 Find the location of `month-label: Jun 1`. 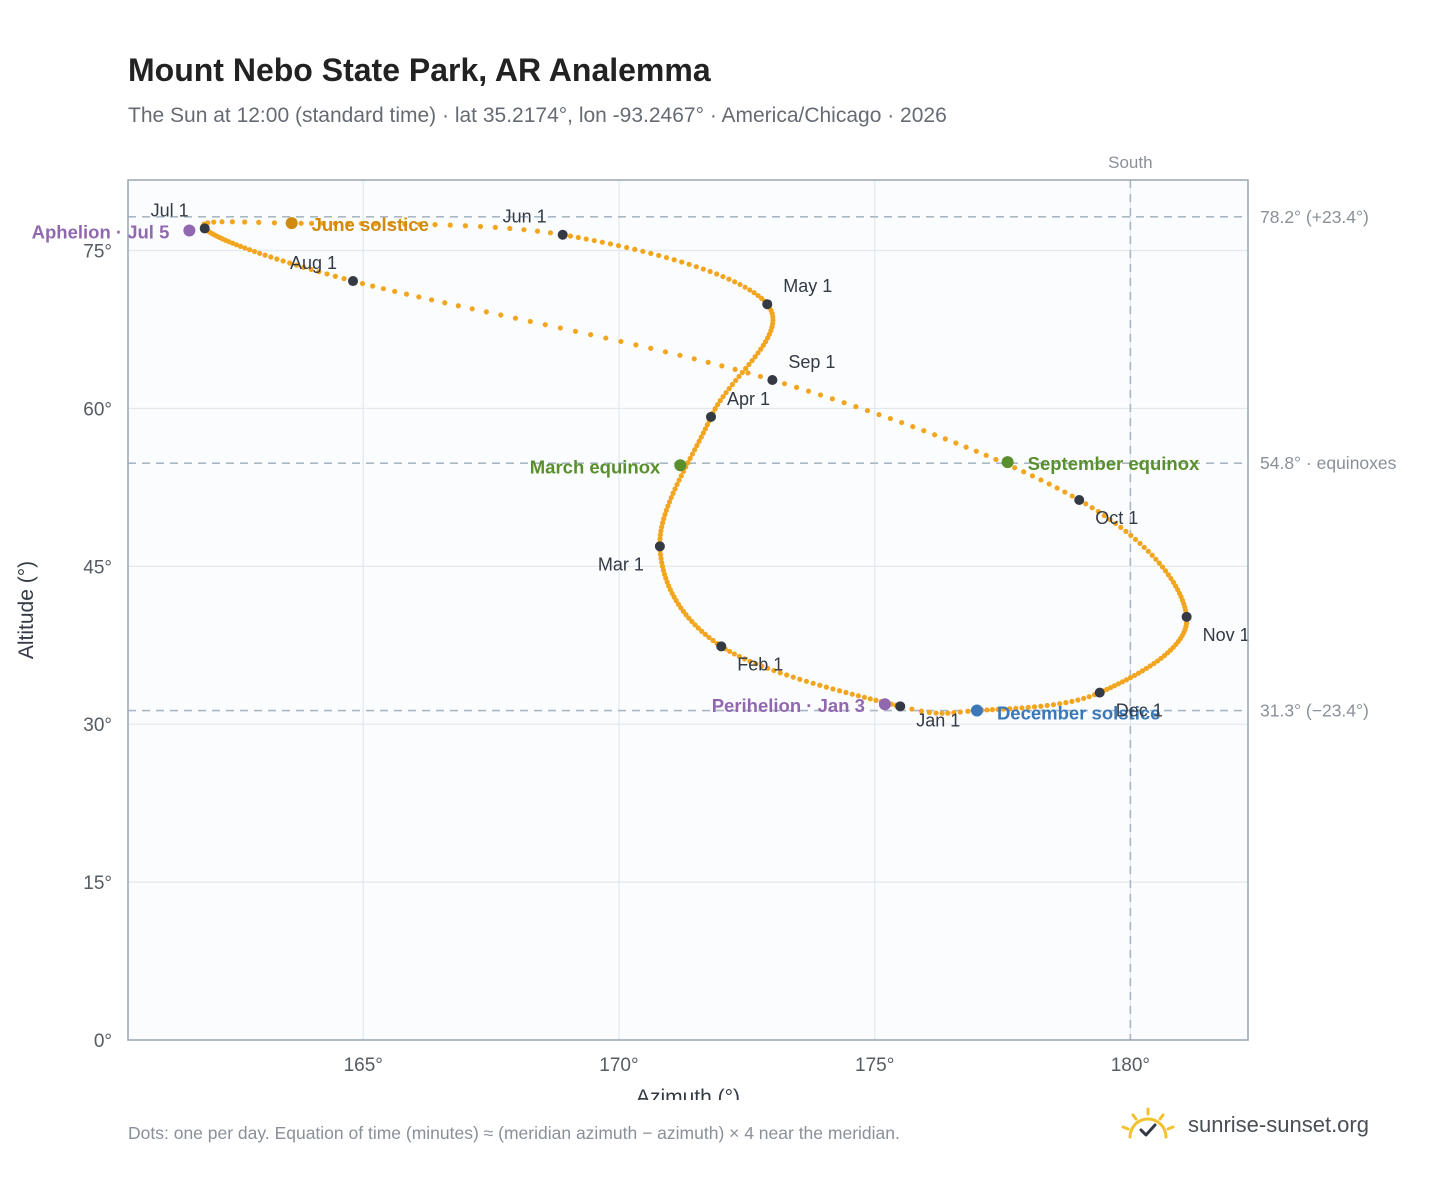

month-label: Jun 1 is located at coordinates (525, 217).